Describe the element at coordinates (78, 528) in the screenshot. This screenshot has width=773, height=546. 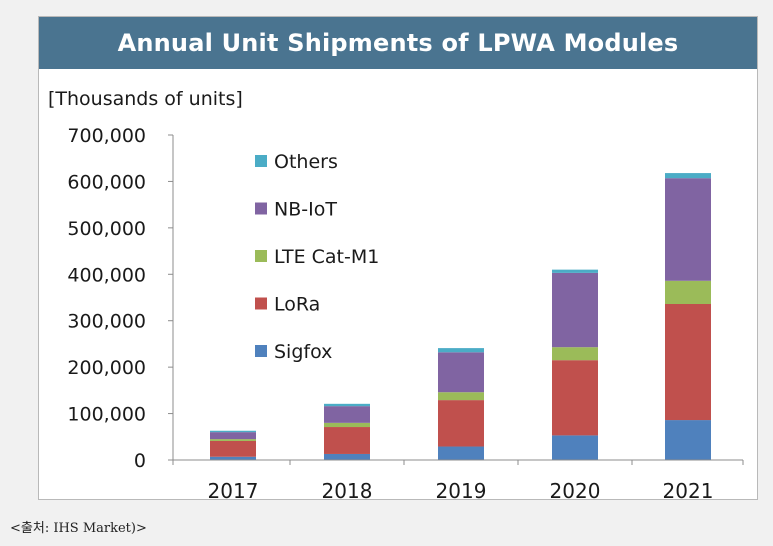
I see `source-note: <출처: IHS Market)>` at that location.